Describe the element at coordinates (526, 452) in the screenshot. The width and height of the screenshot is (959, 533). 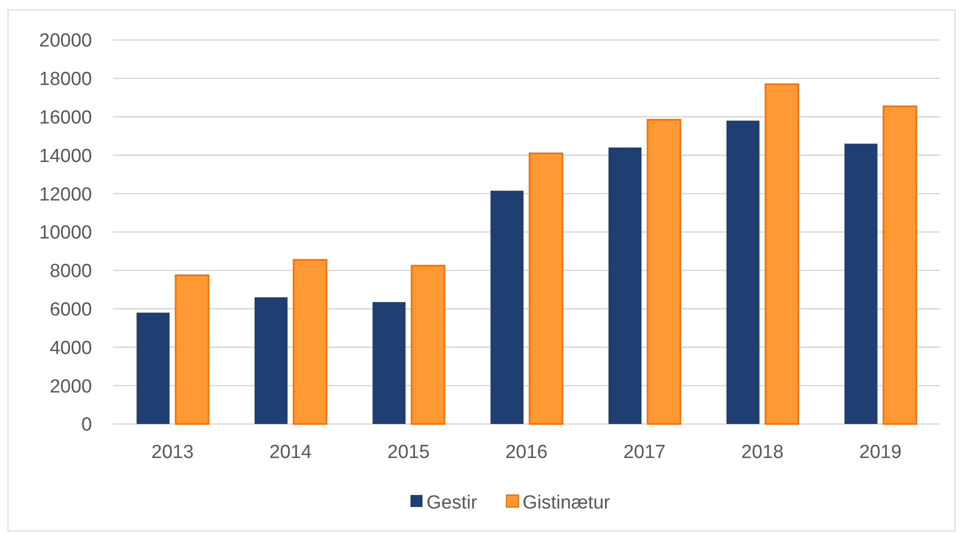
I see `x-tick-label: 2016` at that location.